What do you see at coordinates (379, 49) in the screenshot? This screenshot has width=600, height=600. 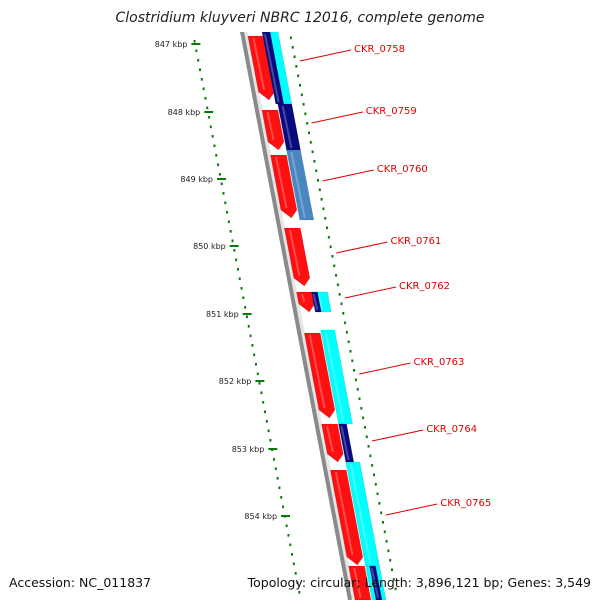 I see `gene-label-text: CKR_0758` at bounding box center [379, 49].